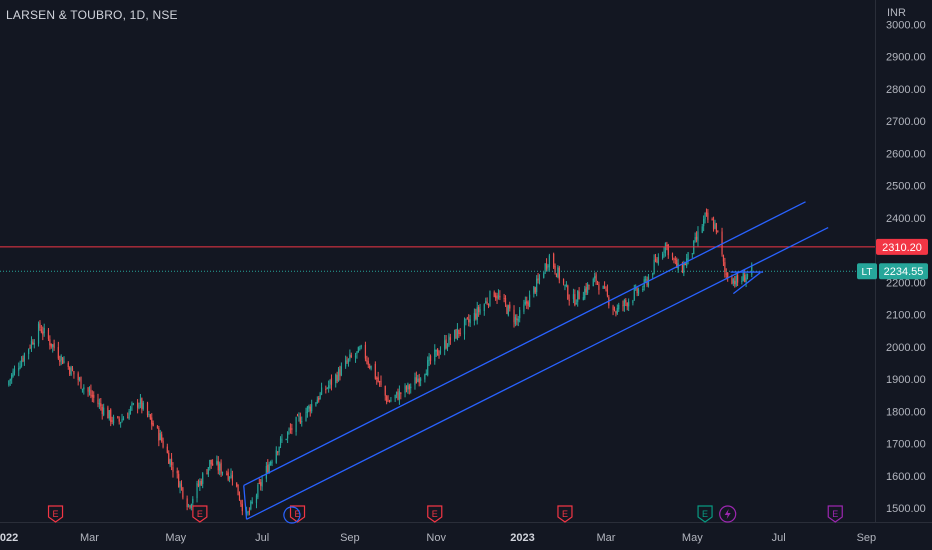  What do you see at coordinates (835, 514) in the screenshot?
I see `event-split-marker: E` at bounding box center [835, 514].